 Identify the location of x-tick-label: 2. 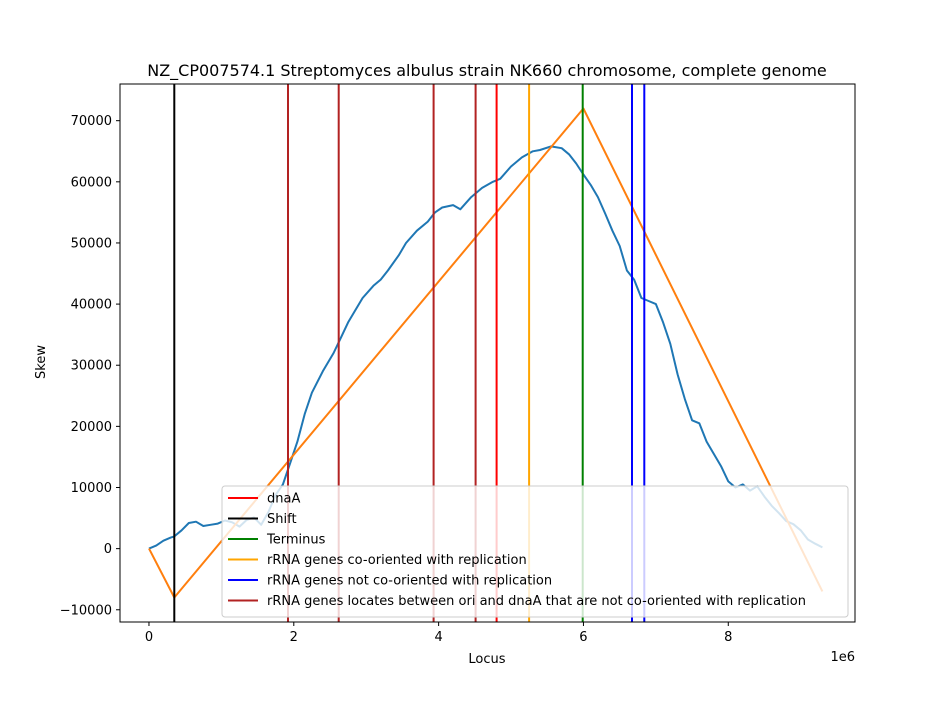
(294, 637).